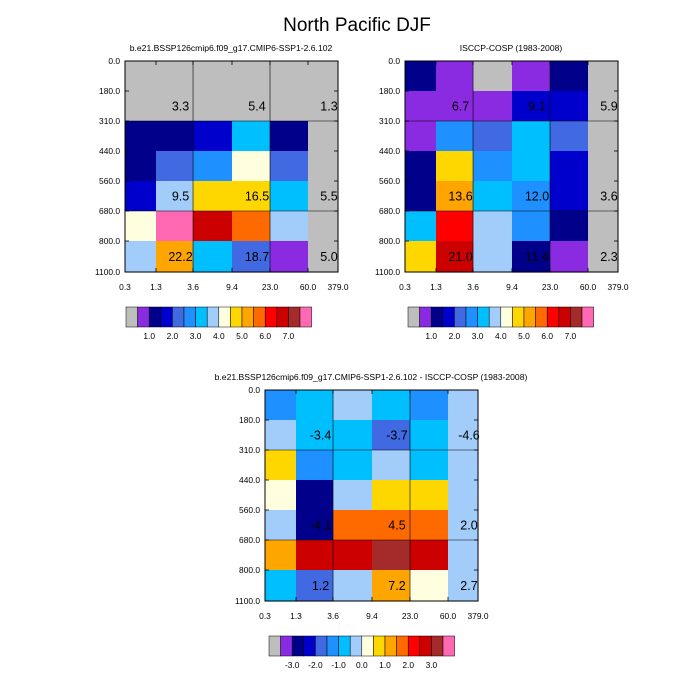 Image resolution: width=700 pixels, height=700 pixels. I want to click on colorbar: 1.0 2.0 3.0 4.0 5.0 6.0 7.0, so click(218, 323).